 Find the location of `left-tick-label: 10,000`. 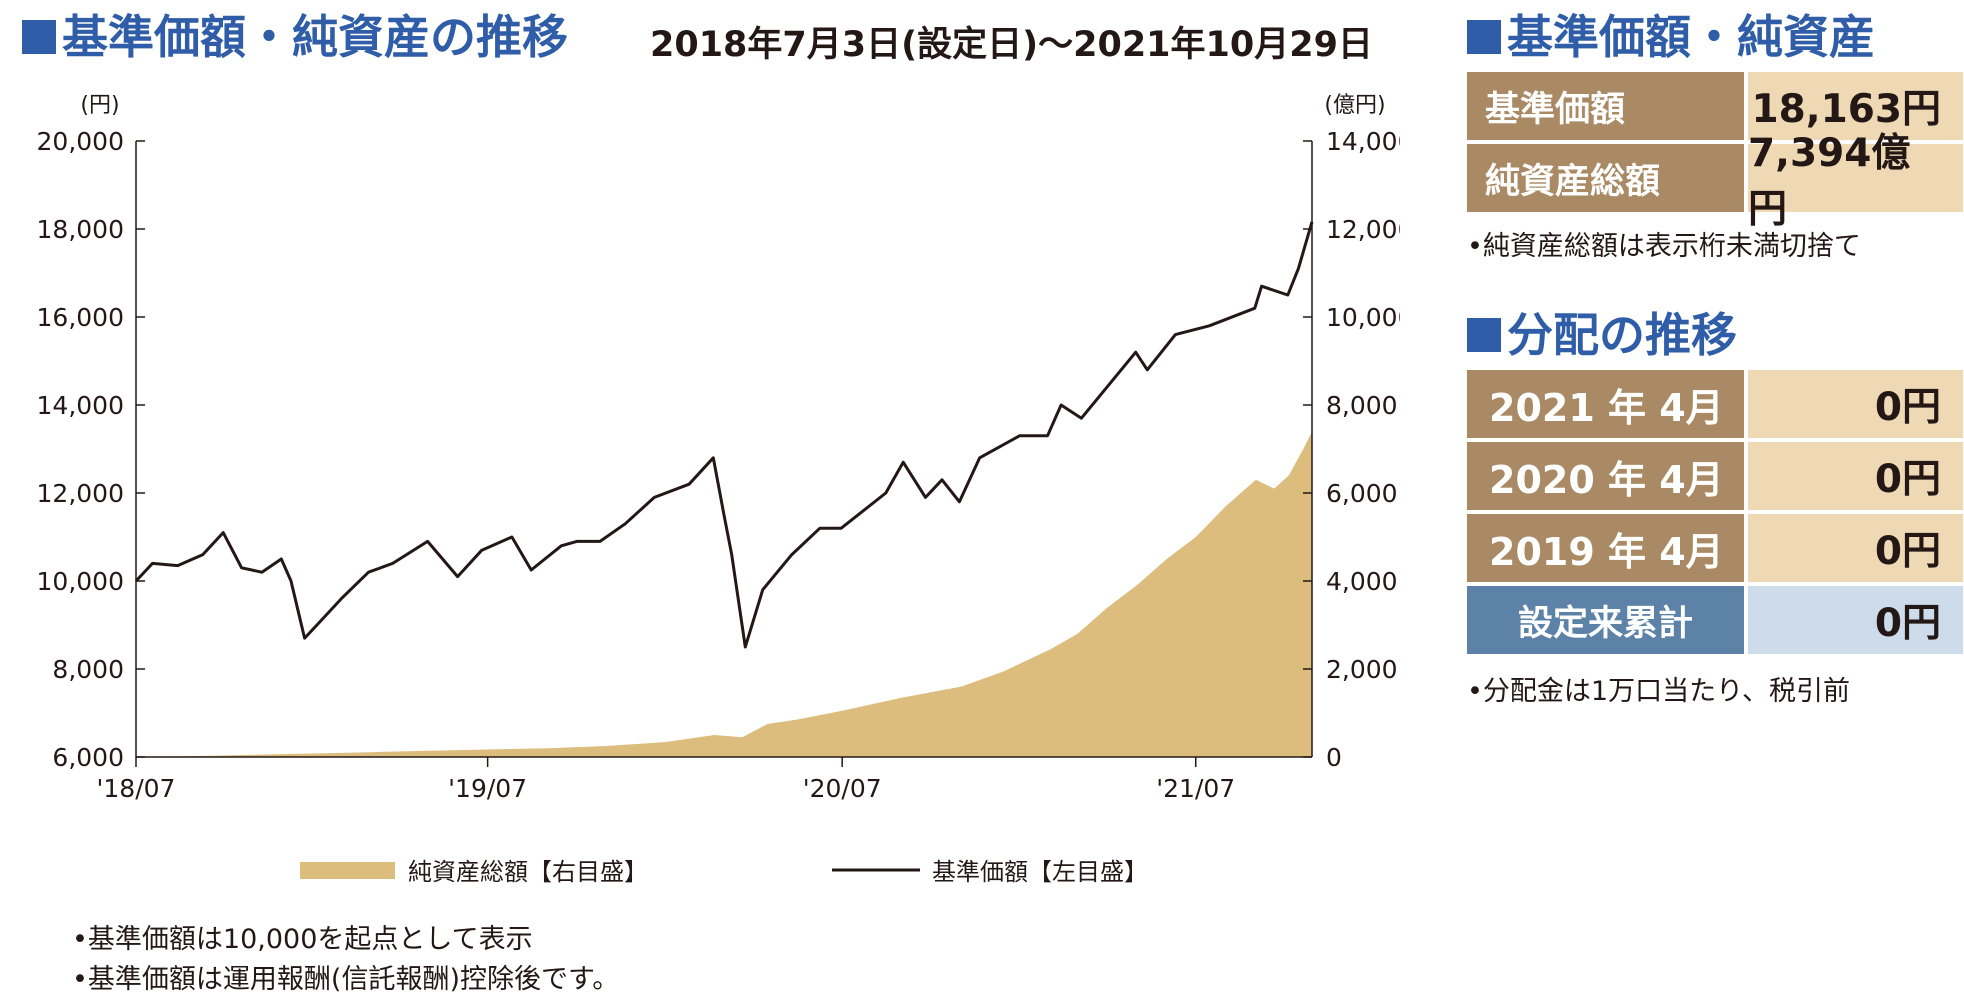

left-tick-label: 10,000 is located at coordinates (80, 581).